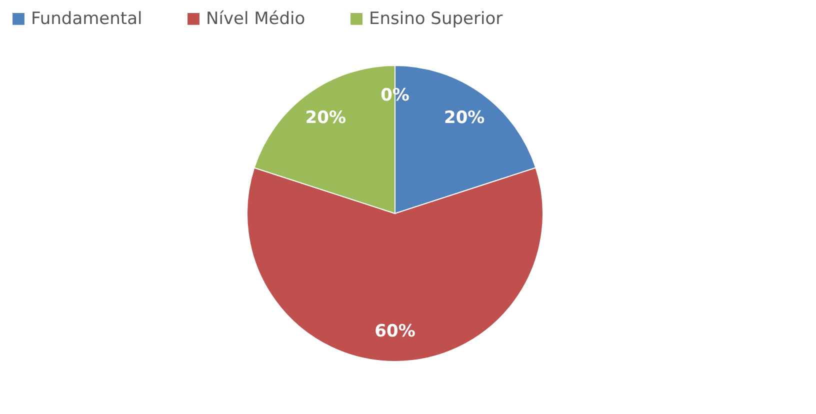 The image size is (816, 414). I want to click on legend-label: Fundamental, so click(86, 18).